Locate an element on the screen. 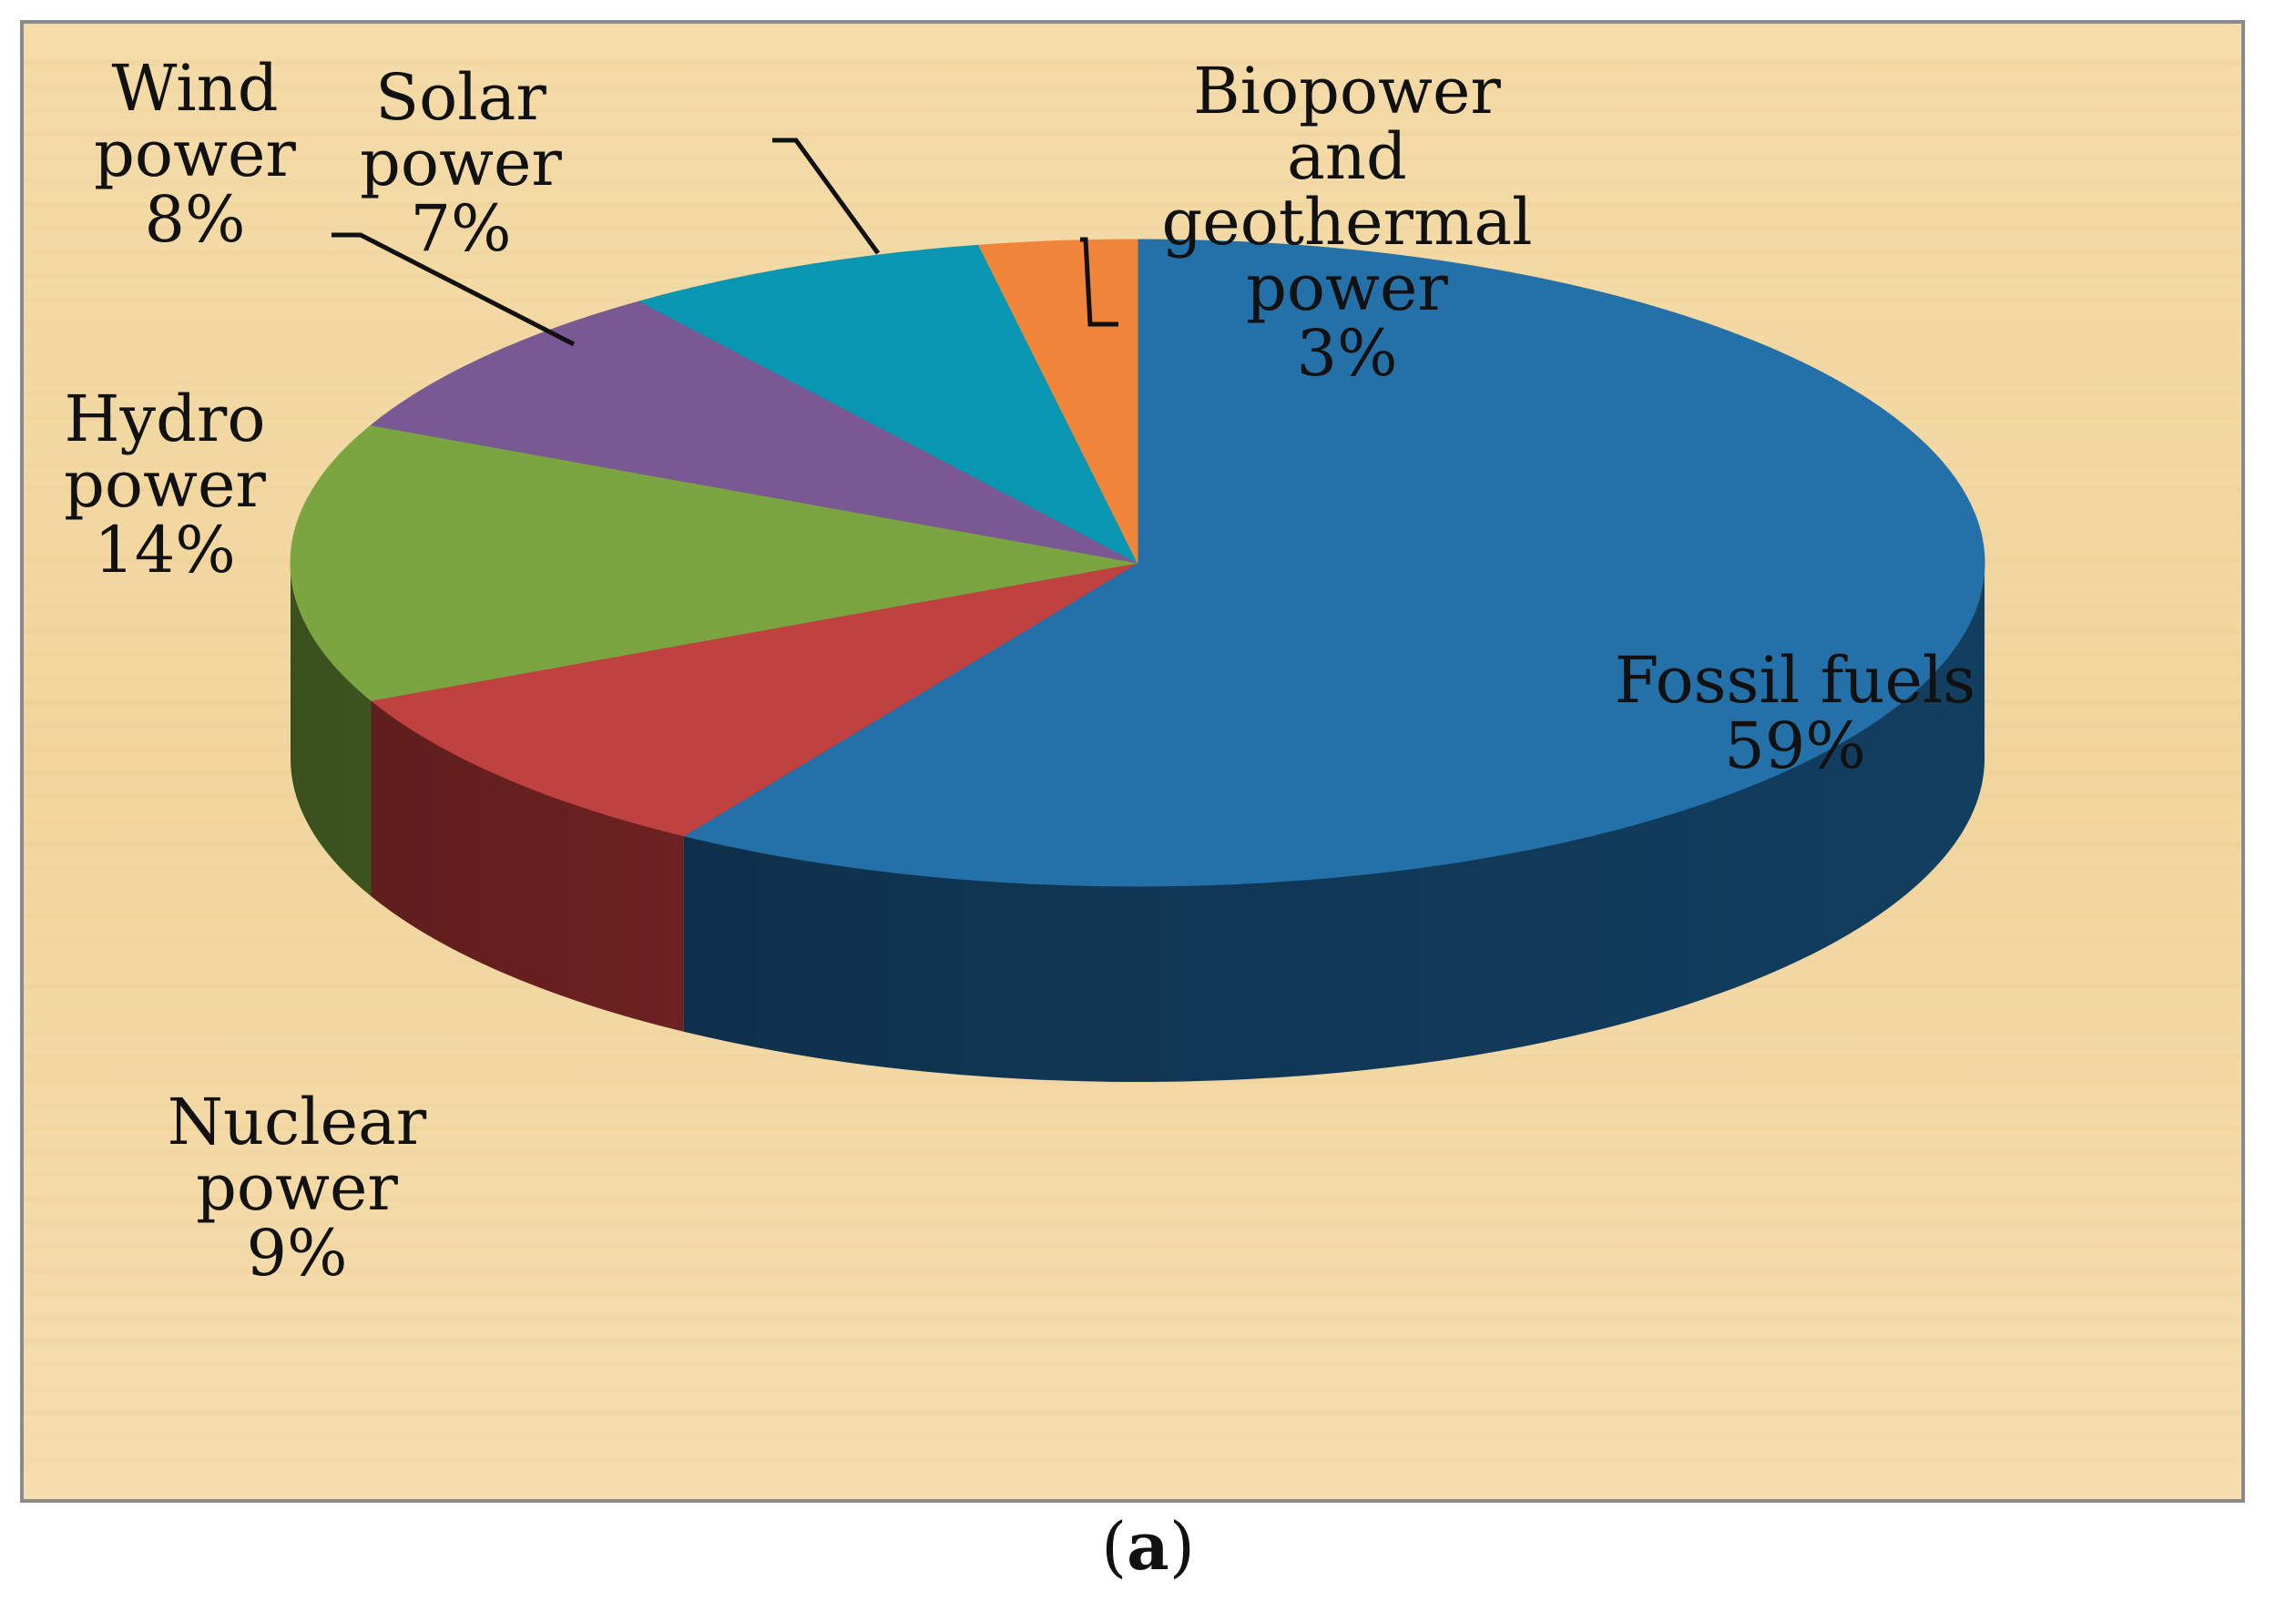 The height and width of the screenshot is (1622, 2296). slice-label-line-0-0: Fossil fuels is located at coordinates (1795, 680).